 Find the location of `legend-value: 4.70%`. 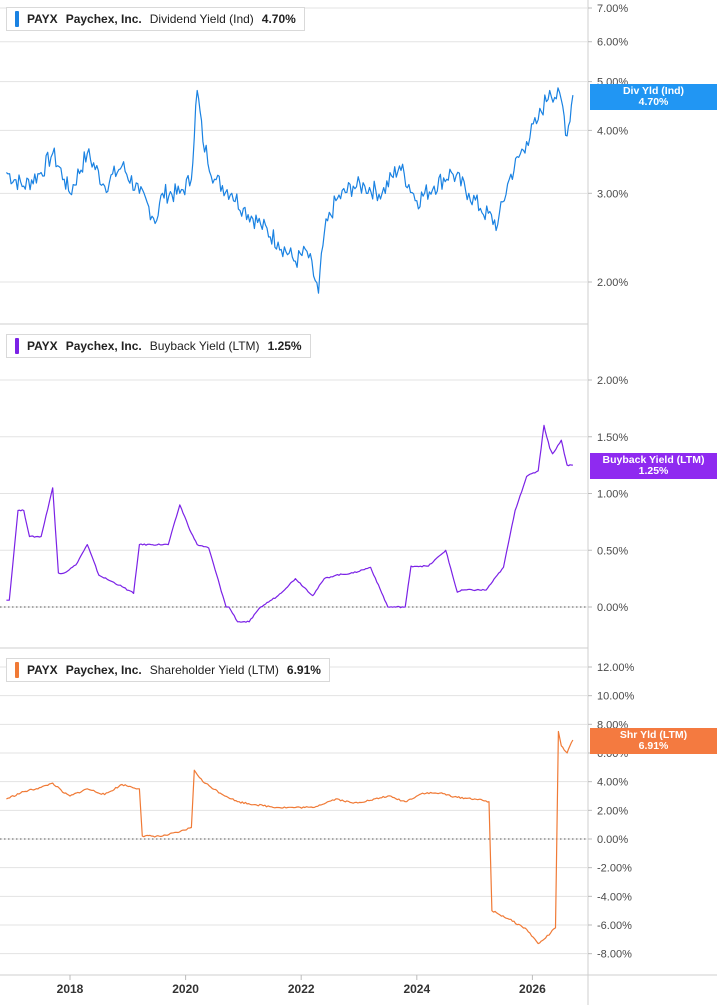

legend-value: 4.70% is located at coordinates (278, 19).